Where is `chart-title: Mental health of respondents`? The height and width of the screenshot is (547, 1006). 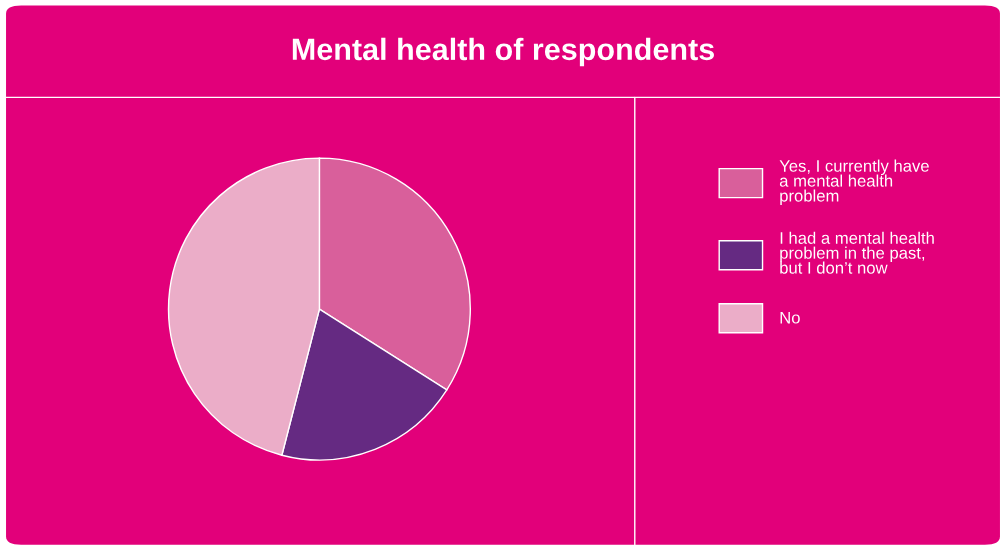 chart-title: Mental health of respondents is located at coordinates (503, 52).